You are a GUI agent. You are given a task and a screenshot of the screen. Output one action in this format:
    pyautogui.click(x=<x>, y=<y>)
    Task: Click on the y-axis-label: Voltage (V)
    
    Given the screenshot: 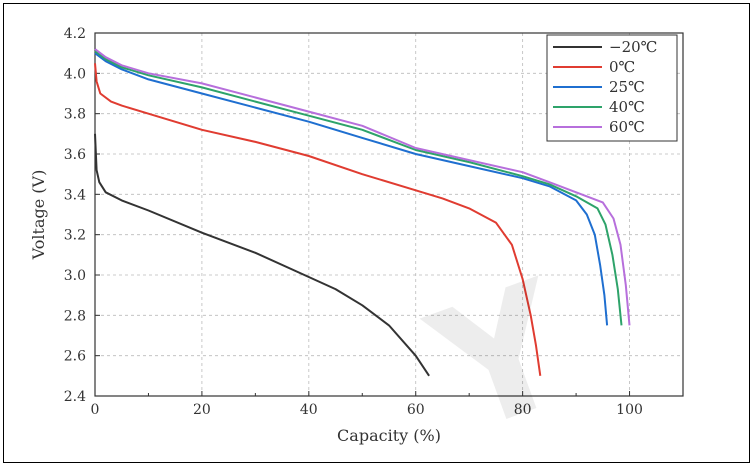 What is the action you would take?
    pyautogui.click(x=38, y=215)
    